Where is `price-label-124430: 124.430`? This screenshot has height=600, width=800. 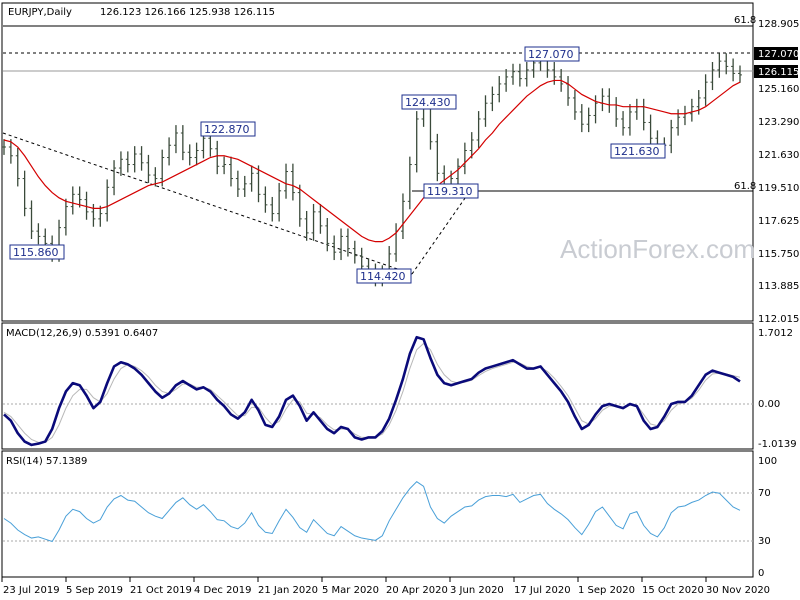 price-label-124430: 124.430 is located at coordinates (429, 102).